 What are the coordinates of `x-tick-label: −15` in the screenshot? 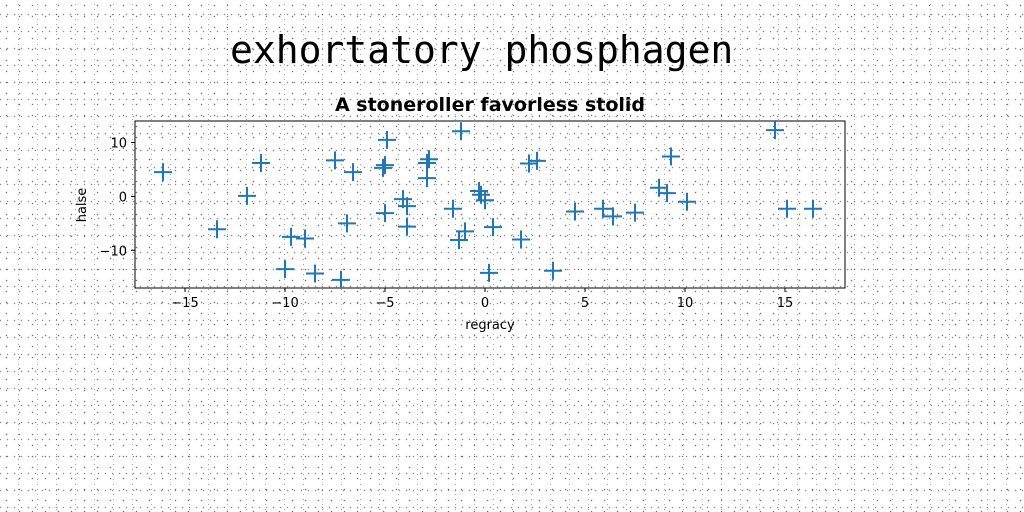 It's located at (184, 303).